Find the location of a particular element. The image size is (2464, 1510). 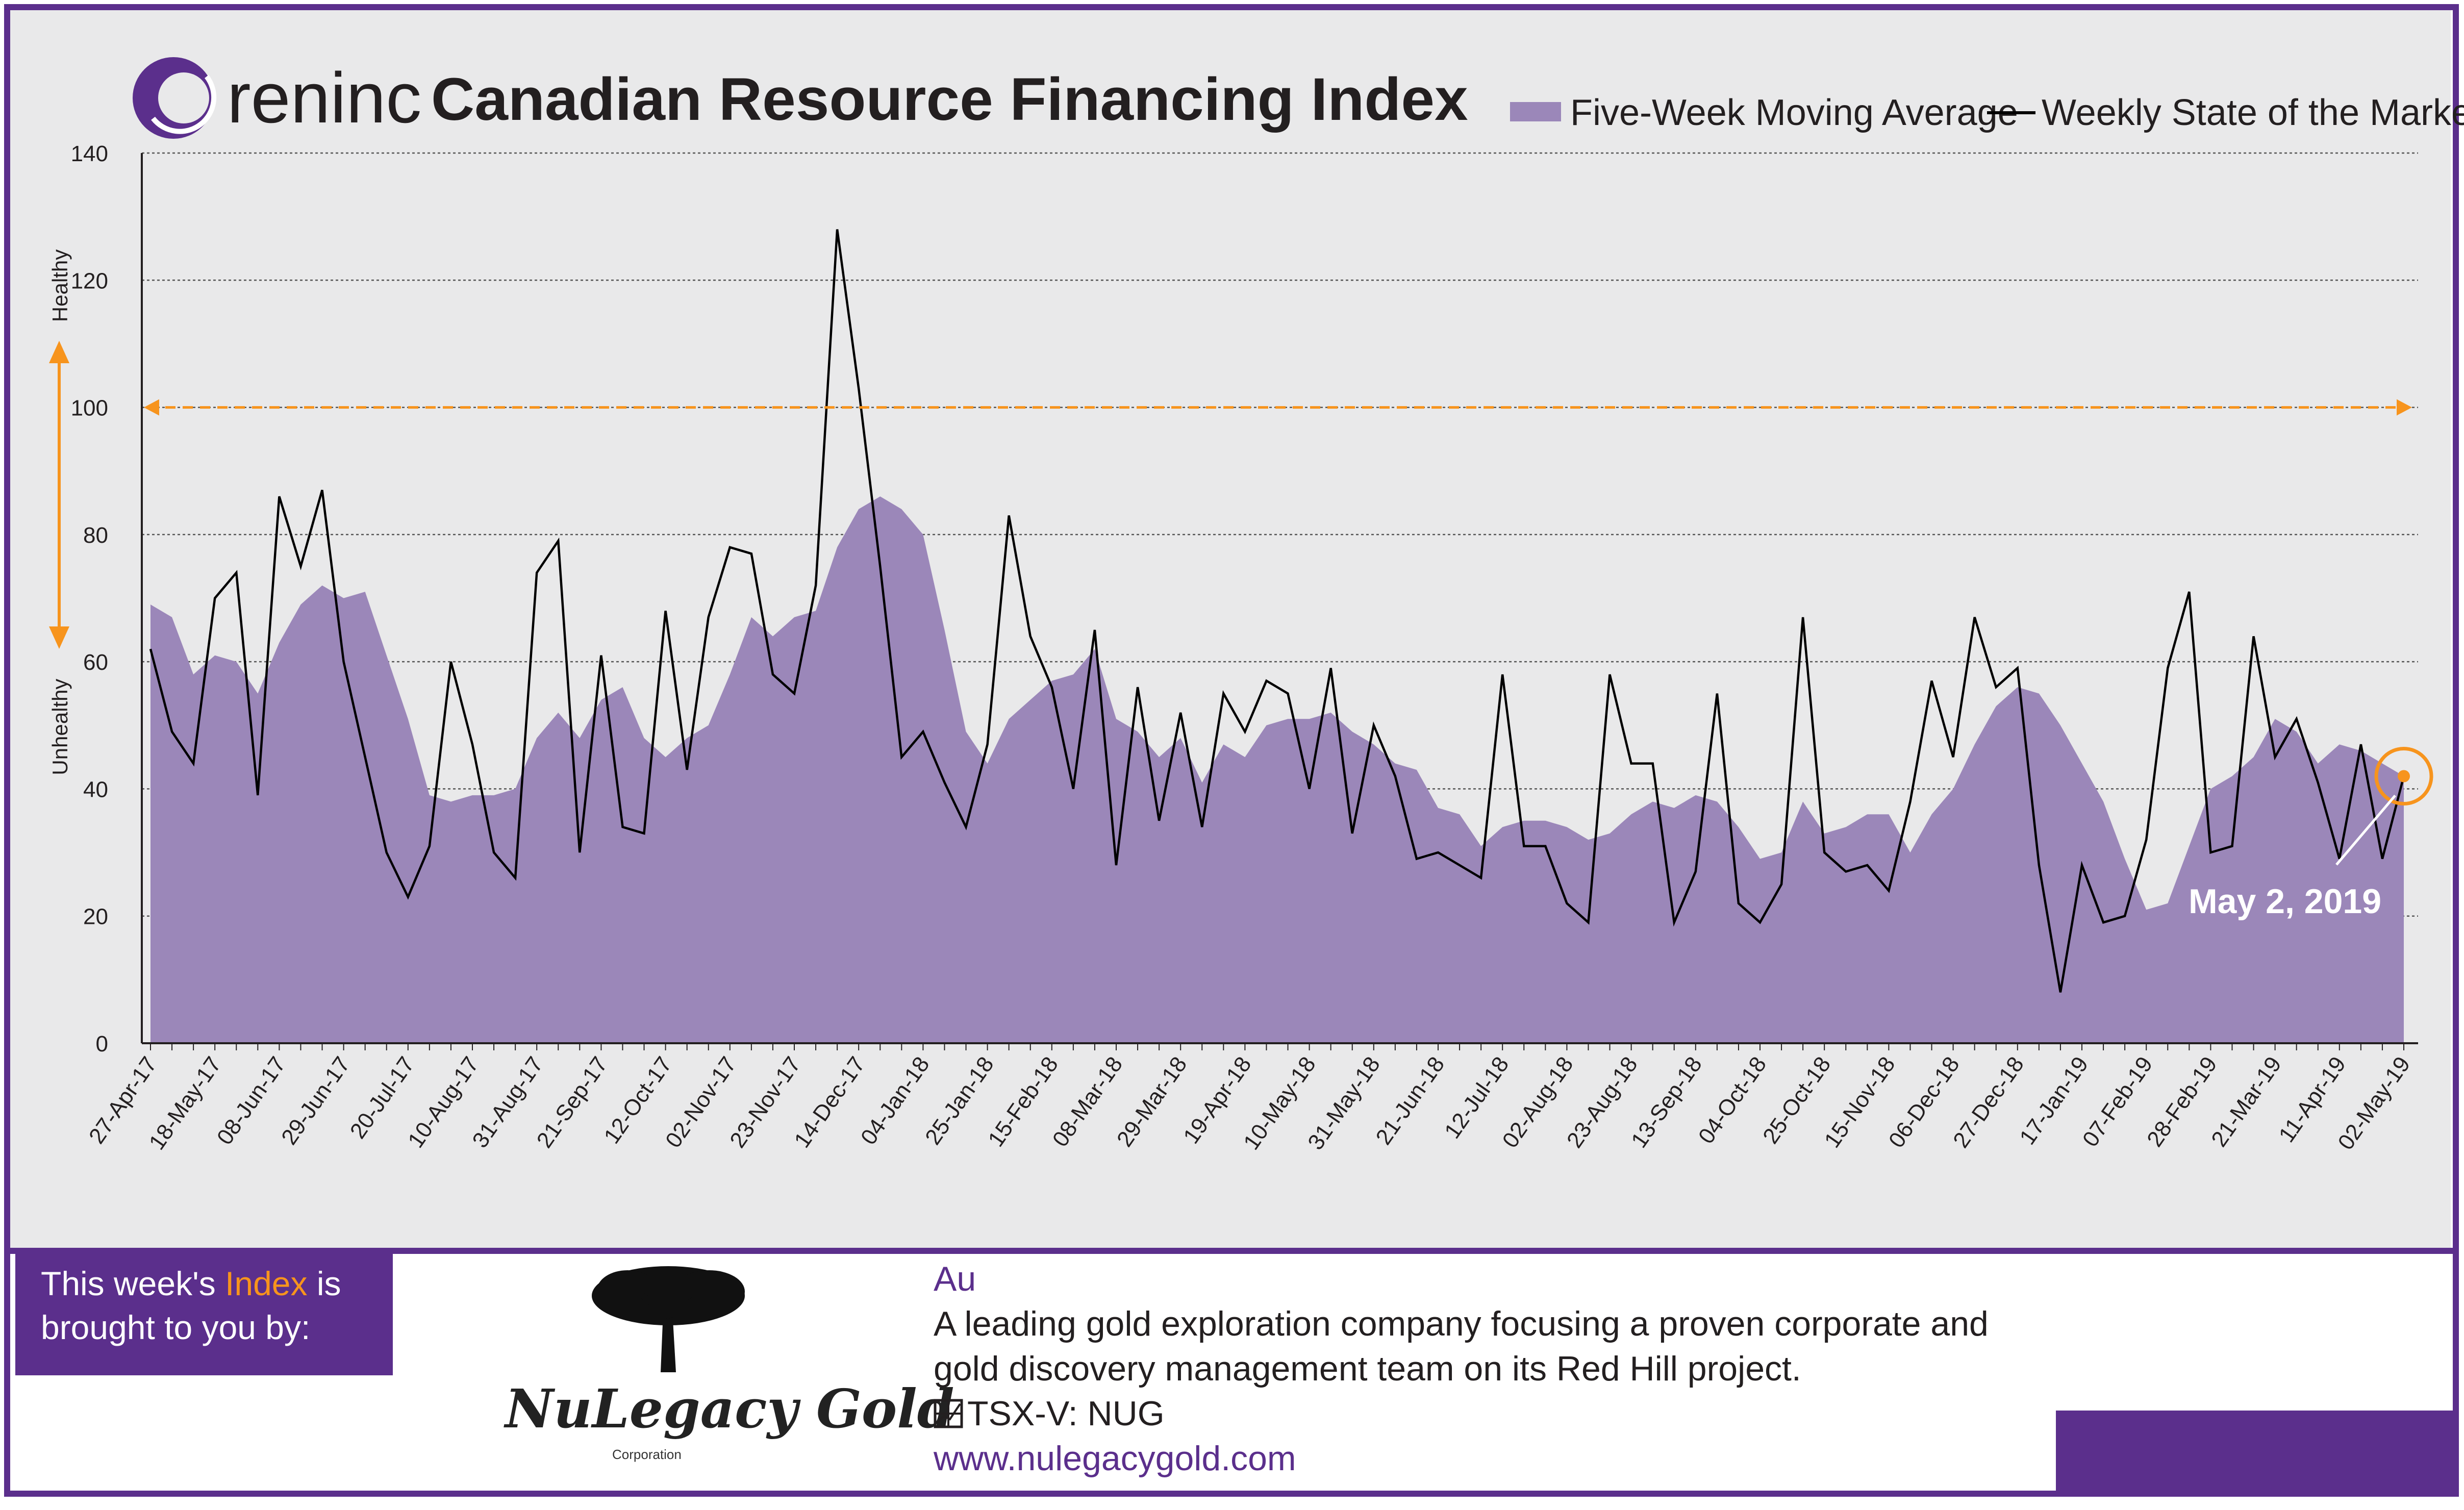

company-ticker: TSX-V: NUG is located at coordinates (1049, 1413).